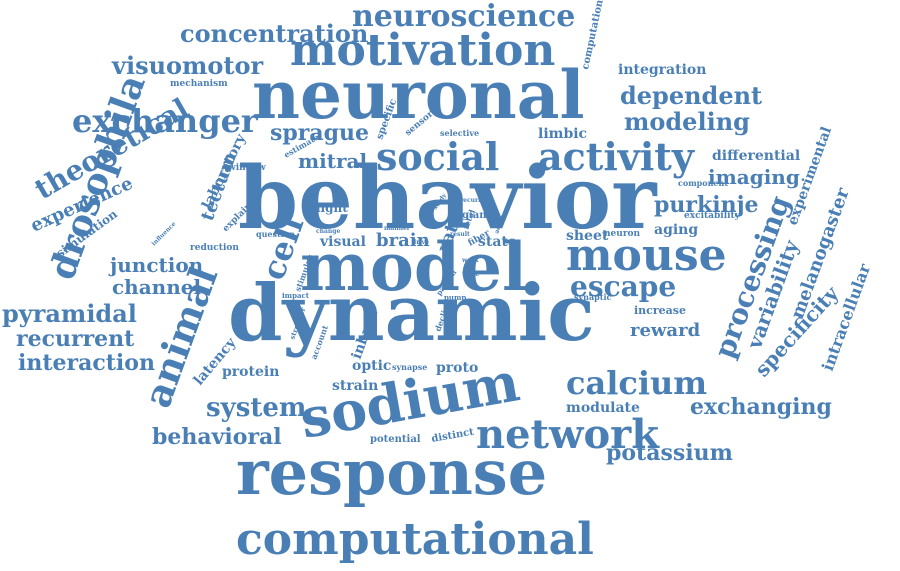  What do you see at coordinates (676, 230) in the screenshot?
I see `word-aging: aging` at bounding box center [676, 230].